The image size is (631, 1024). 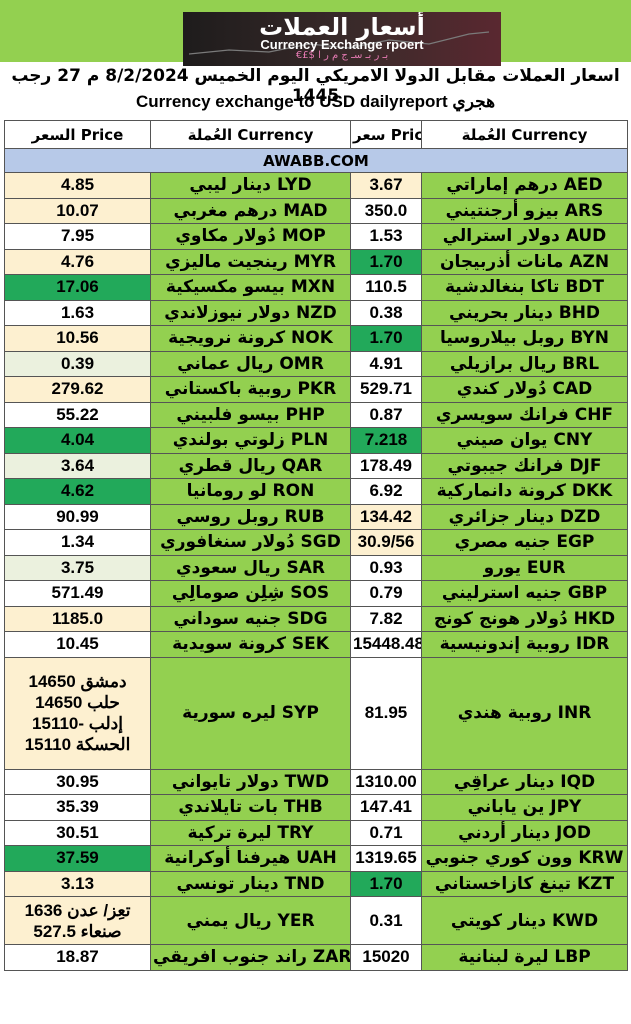 What do you see at coordinates (250, 338) in the screenshot?
I see `currency-left: كرونة نرويجية NOK` at bounding box center [250, 338].